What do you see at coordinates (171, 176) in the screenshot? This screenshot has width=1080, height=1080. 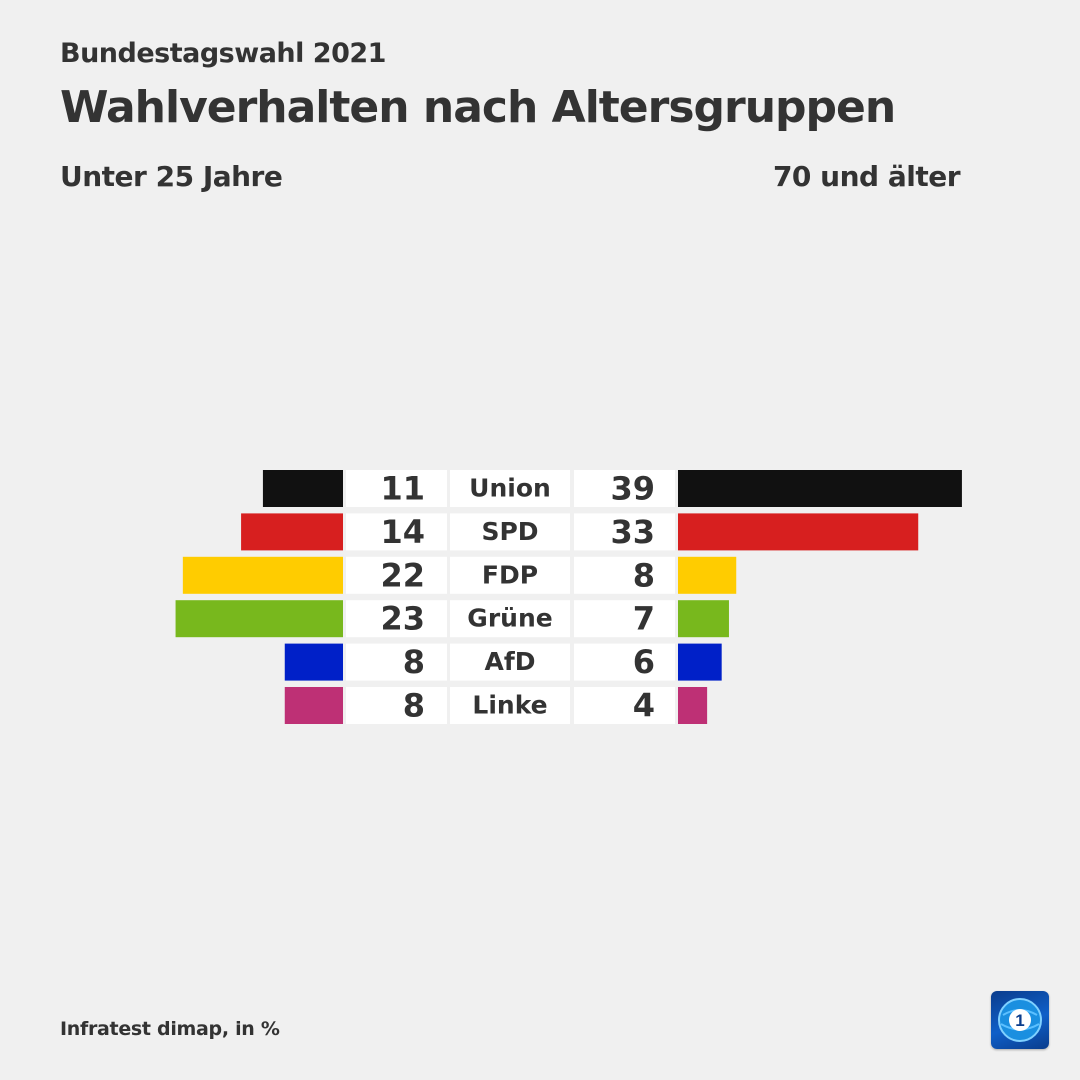 I see `left-group-label: Unter 25 Jahre` at bounding box center [171, 176].